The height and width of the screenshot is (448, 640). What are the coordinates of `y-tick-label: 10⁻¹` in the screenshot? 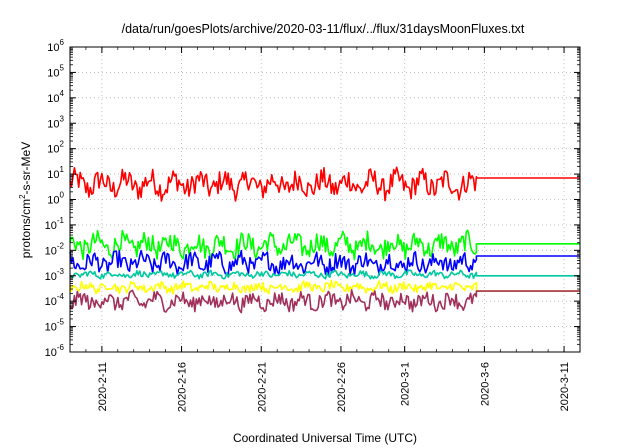 It's located at (55, 224).